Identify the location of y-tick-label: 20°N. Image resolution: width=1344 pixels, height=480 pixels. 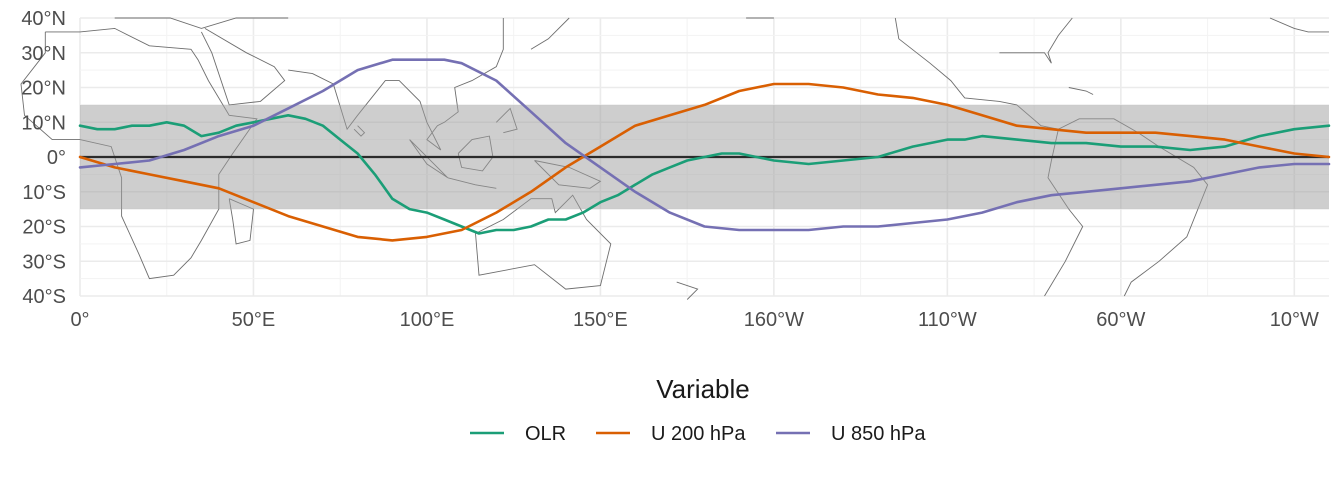
(43, 89).